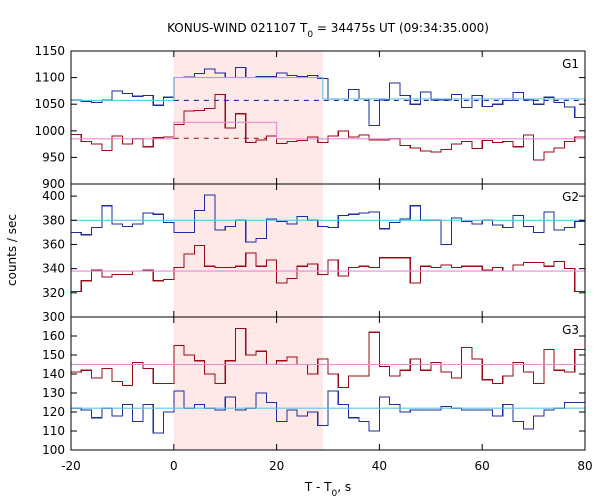  What do you see at coordinates (53, 431) in the screenshot?
I see `panel-3-ytick-label: 110` at bounding box center [53, 431].